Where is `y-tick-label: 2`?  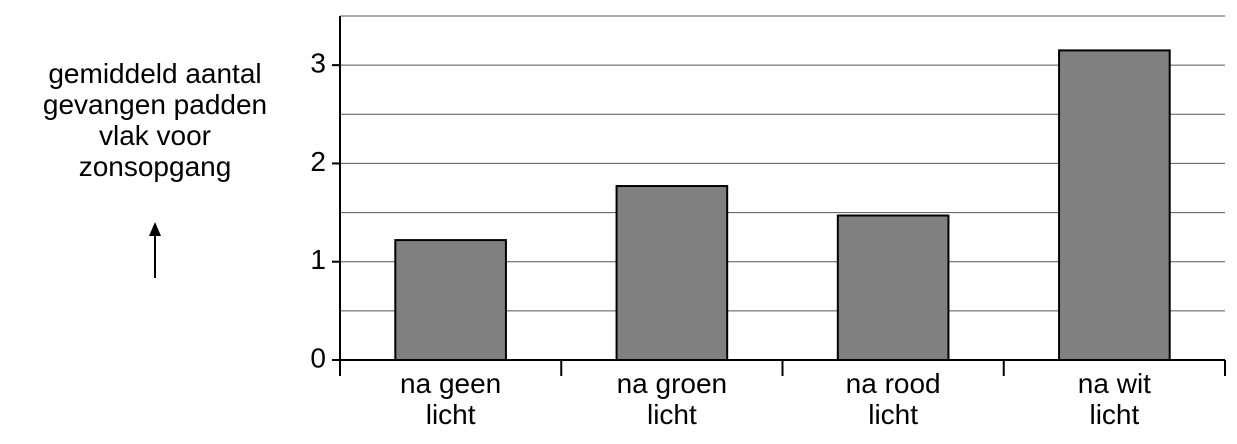
y-tick-label: 2 is located at coordinates (318, 161).